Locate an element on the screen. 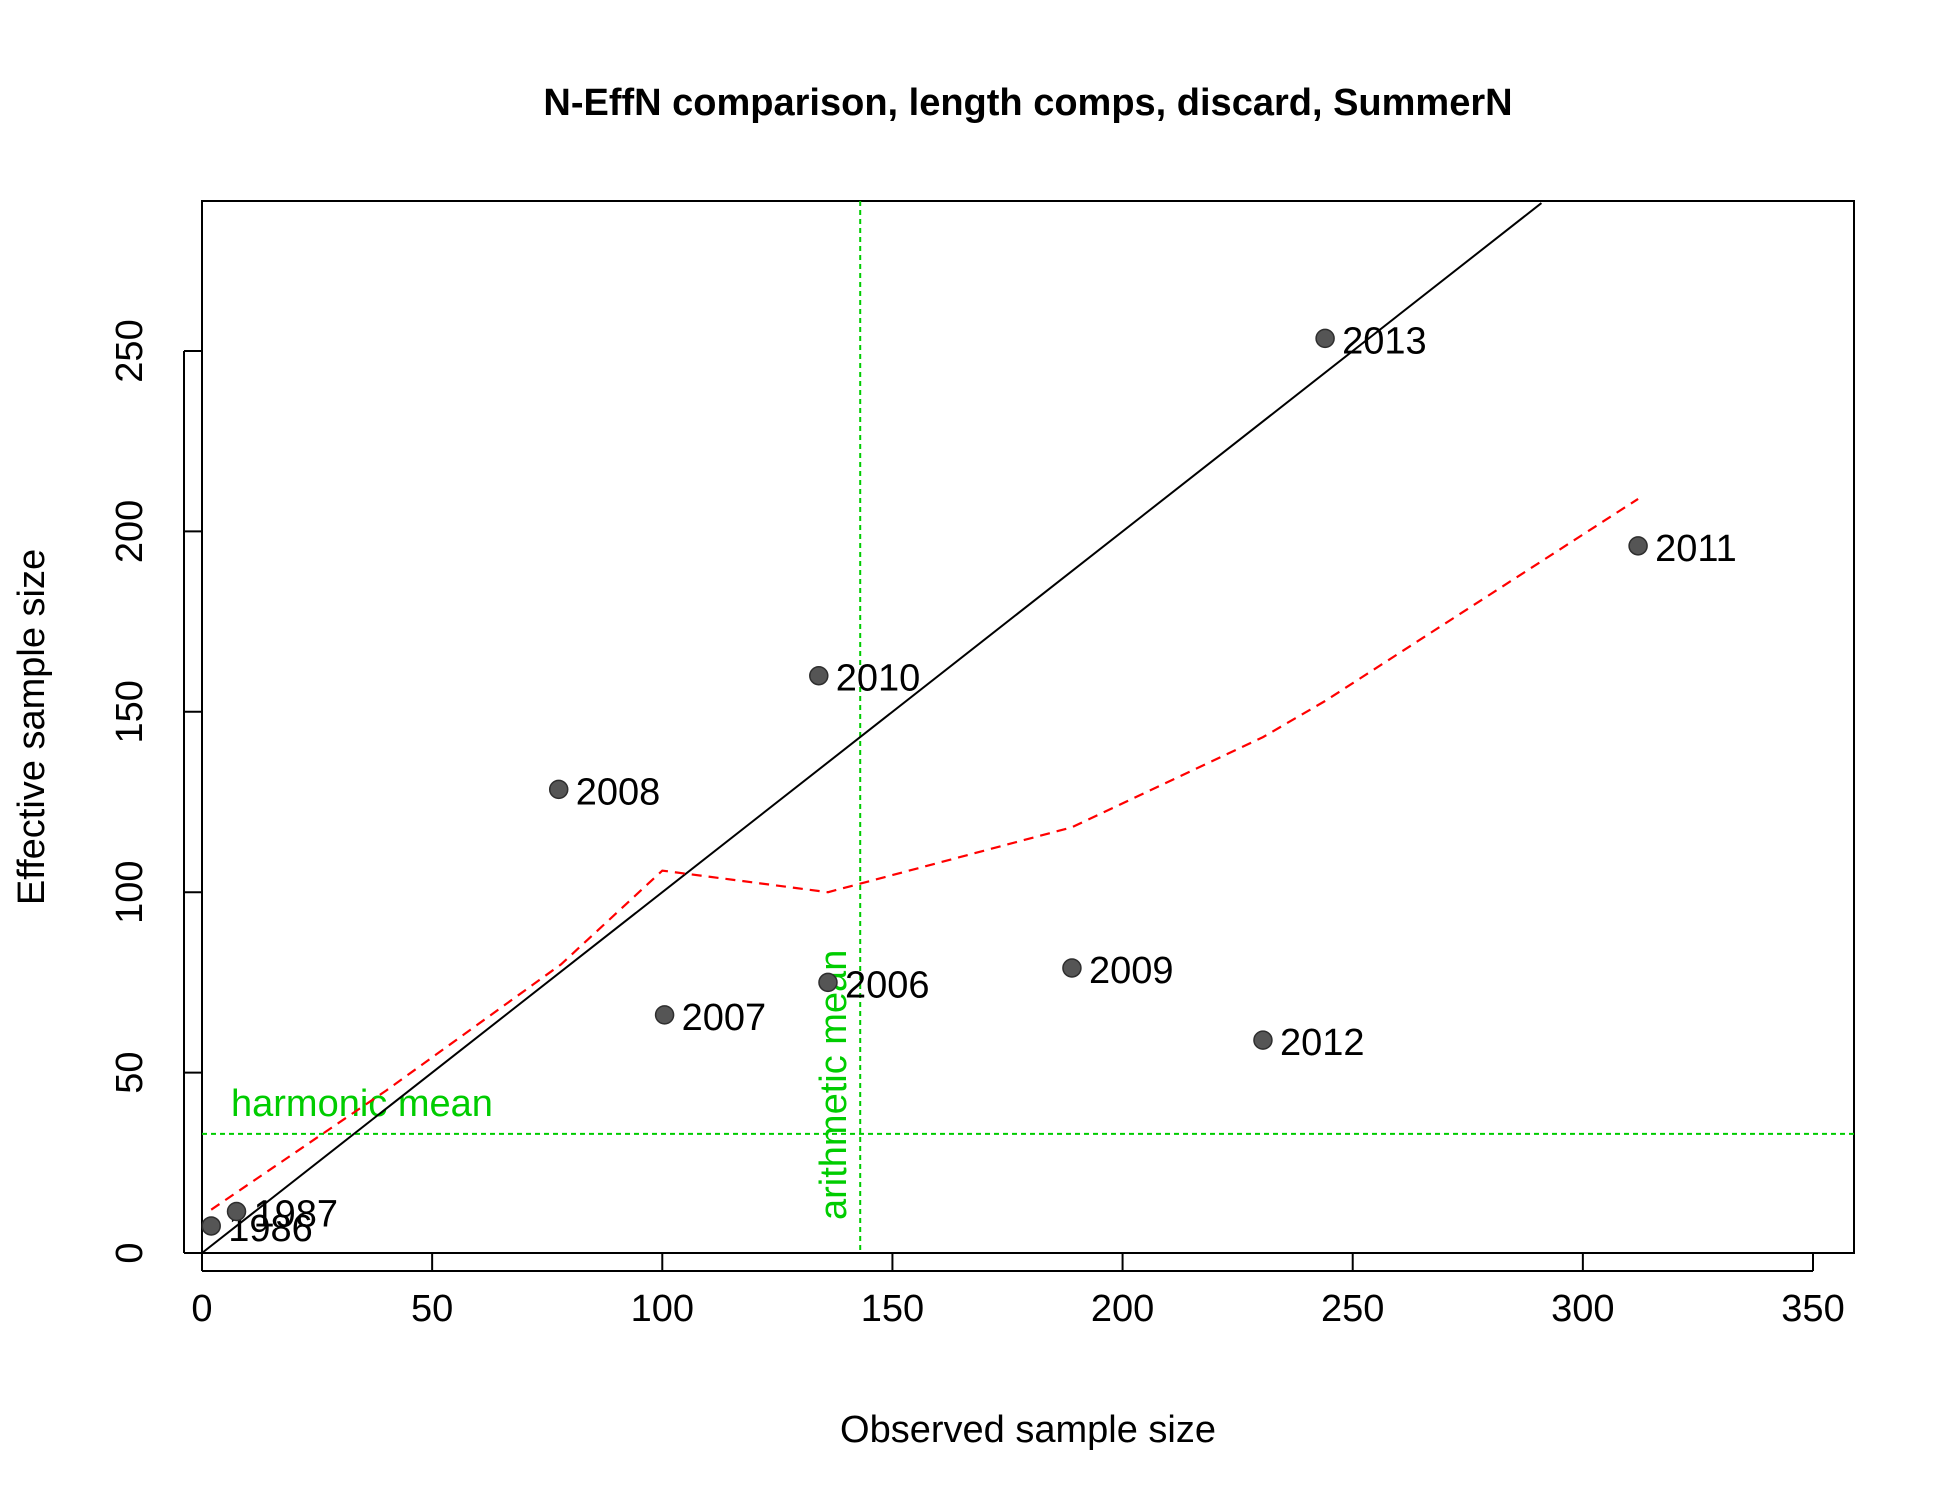 This screenshot has width=1950, height=1500. x-tick-label-100: 100 is located at coordinates (662, 1309).